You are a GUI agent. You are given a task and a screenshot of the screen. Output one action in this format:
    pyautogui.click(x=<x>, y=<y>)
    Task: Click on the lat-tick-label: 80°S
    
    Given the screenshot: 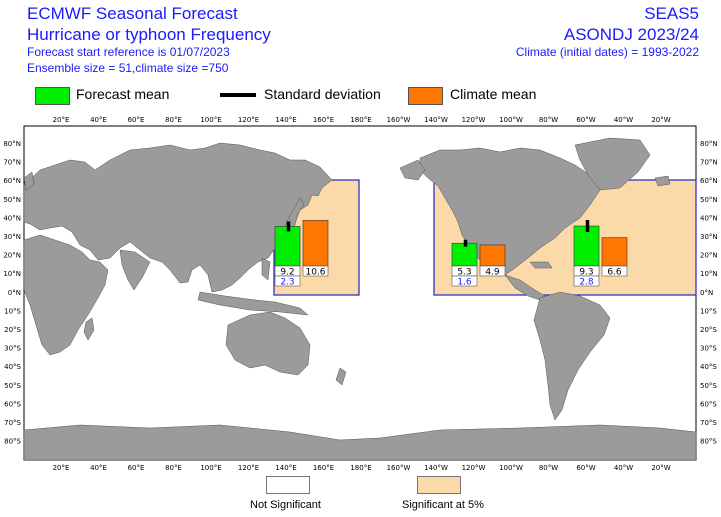 What is the action you would take?
    pyautogui.click(x=12, y=442)
    